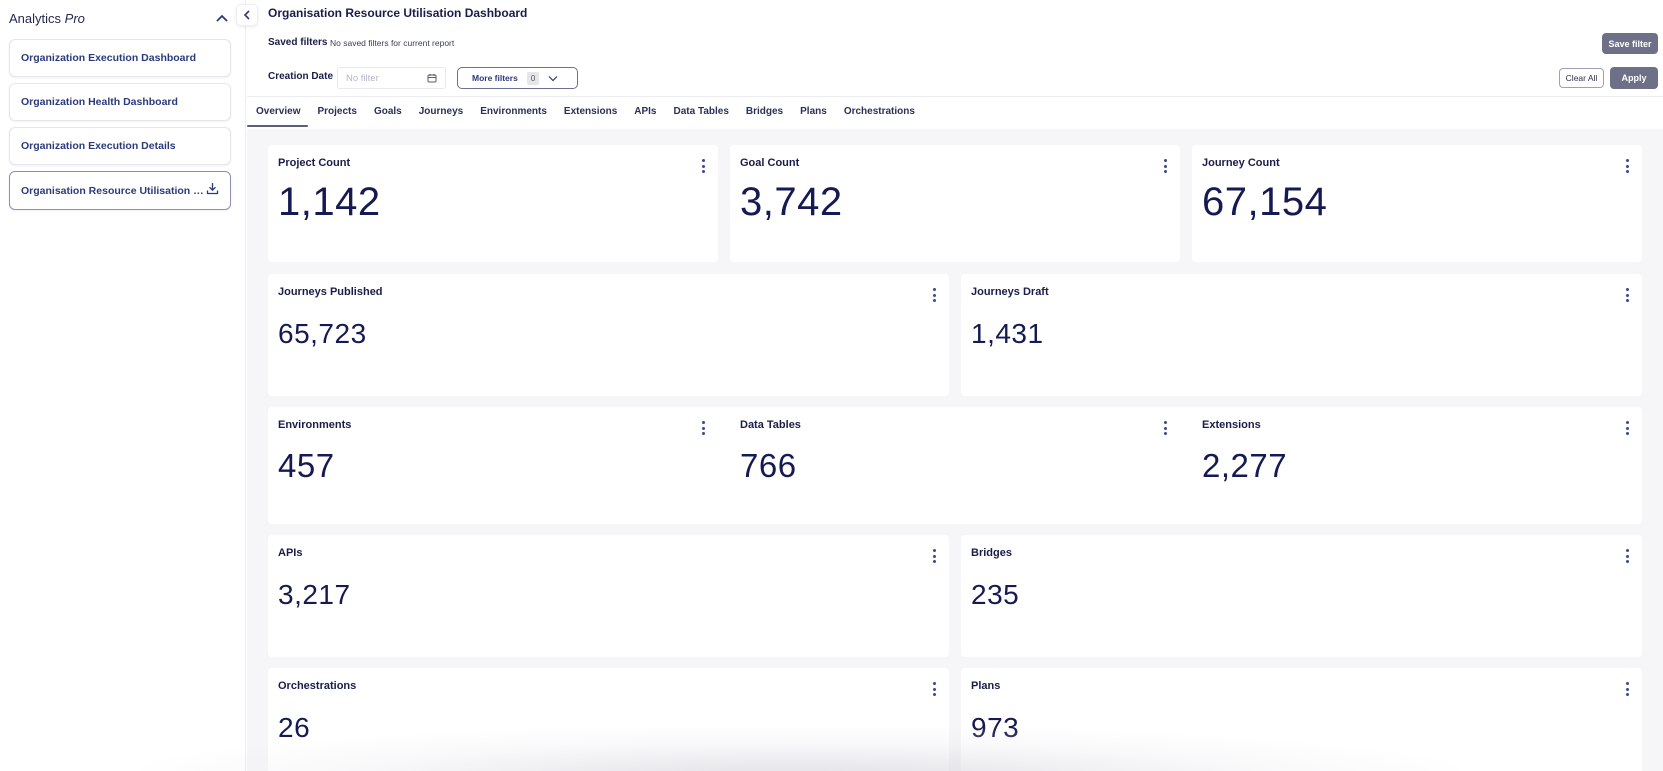 The width and height of the screenshot is (1663, 771). I want to click on tile-title: Goal Count, so click(770, 163).